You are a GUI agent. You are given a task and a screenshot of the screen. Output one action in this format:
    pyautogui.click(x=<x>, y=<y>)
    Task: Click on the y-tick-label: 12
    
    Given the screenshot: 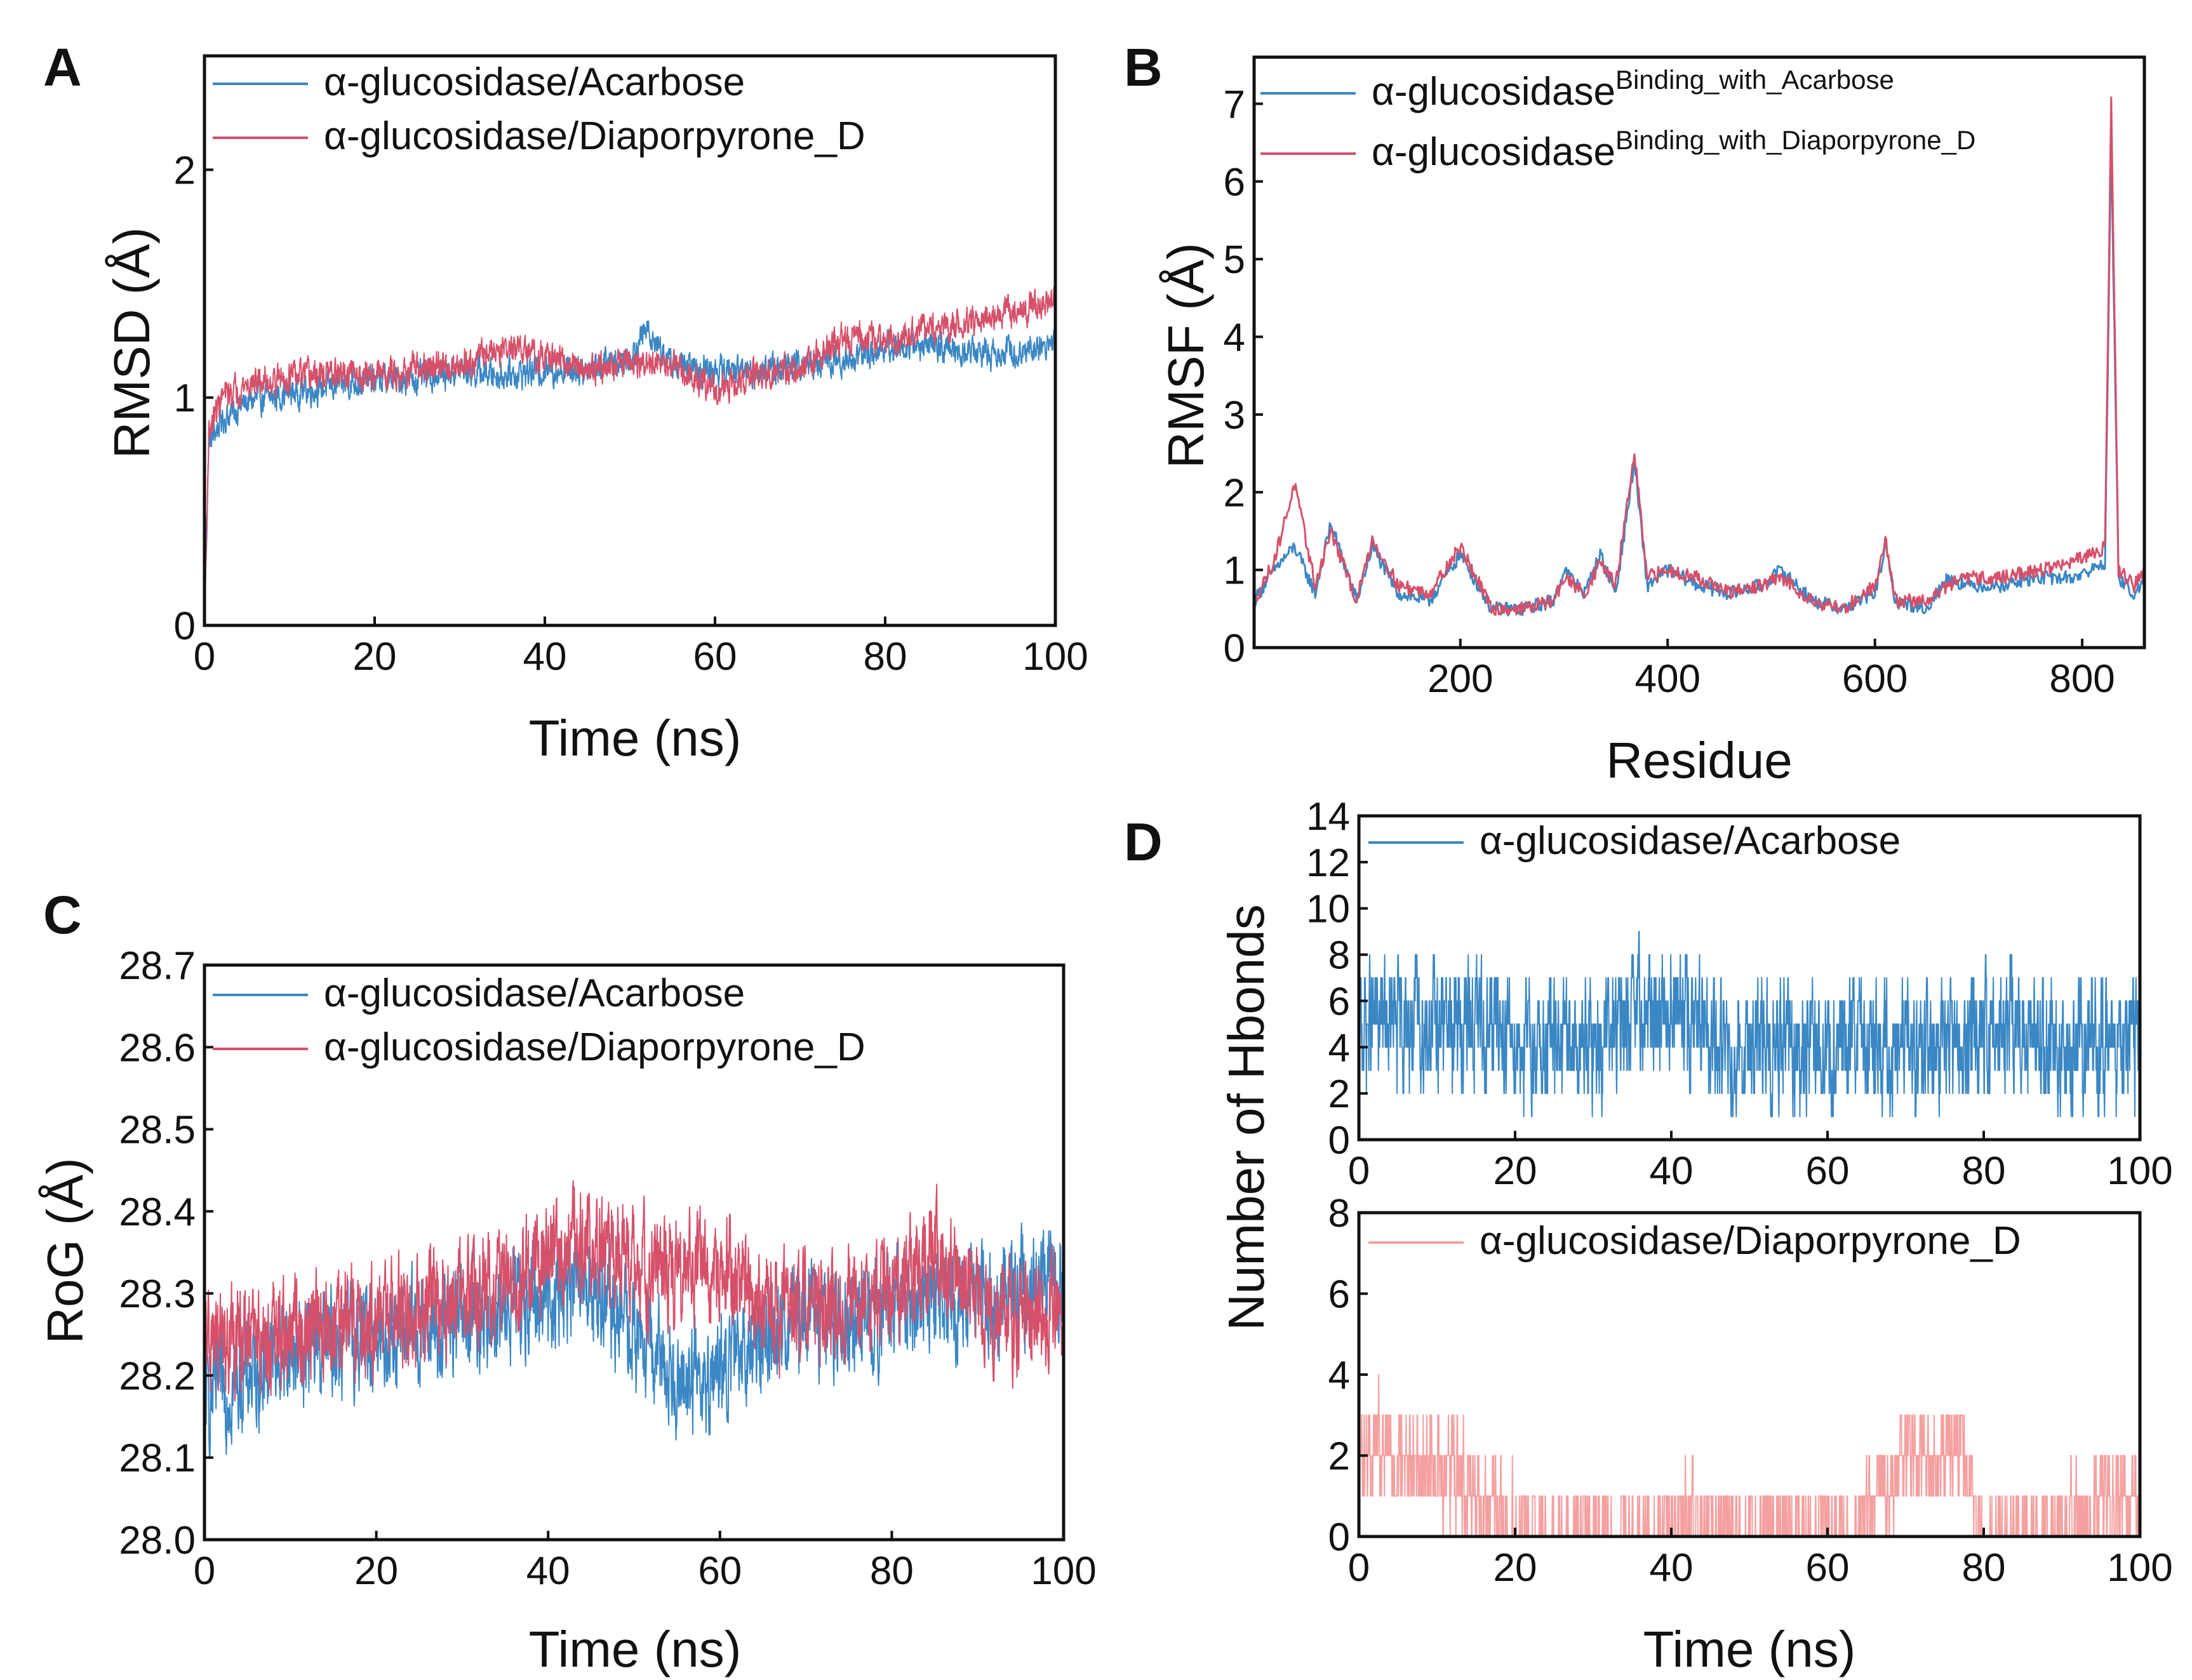 What is the action you would take?
    pyautogui.click(x=1328, y=863)
    